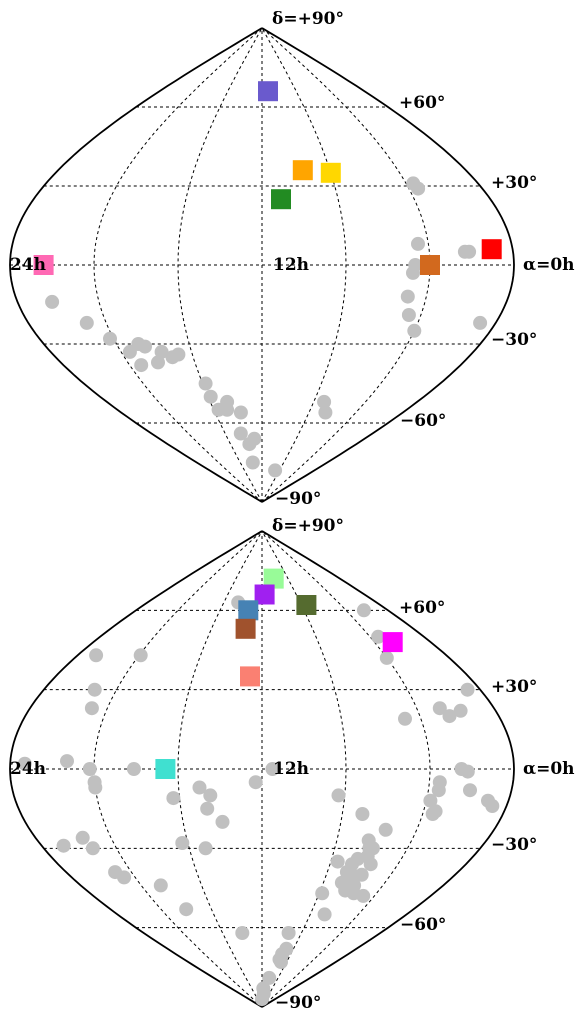 This screenshot has height=1012, width=587. What do you see at coordinates (514, 687) in the screenshot?
I see `dec-plus-30-label: +30°` at bounding box center [514, 687].